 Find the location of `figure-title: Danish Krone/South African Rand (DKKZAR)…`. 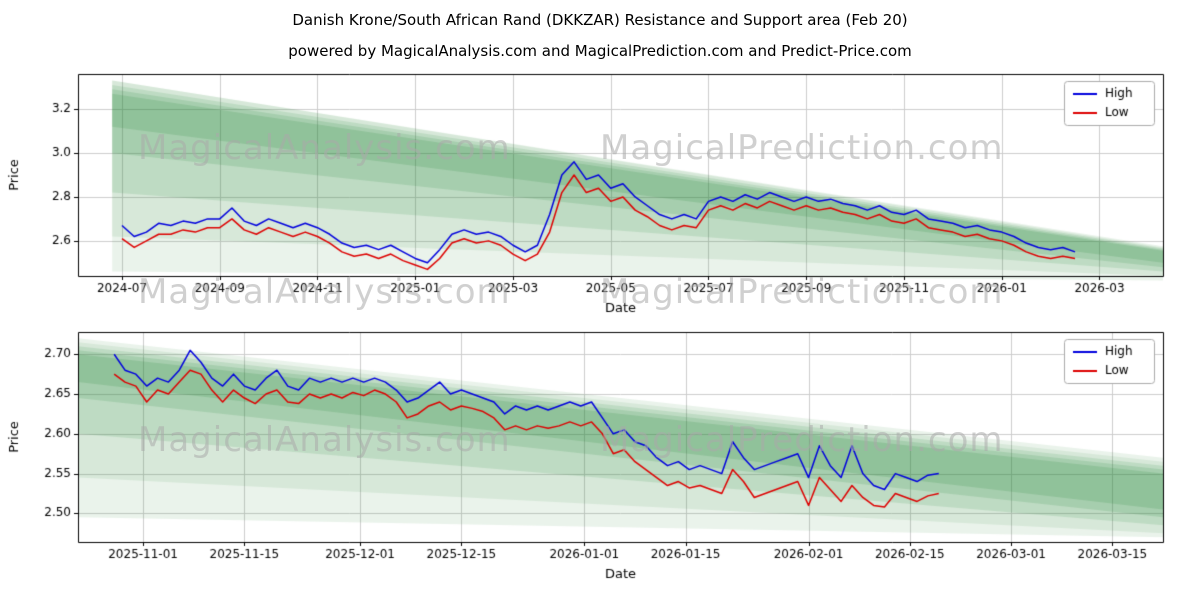

figure-title: Danish Krone/South African Rand (DKKZAR)… is located at coordinates (600, 20).